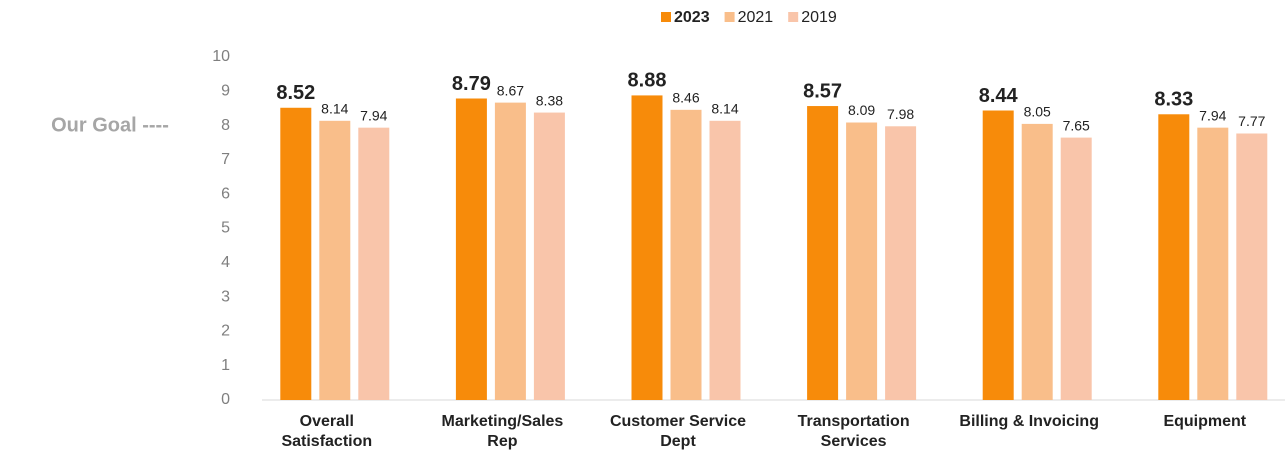 The width and height of the screenshot is (1285, 454). I want to click on value-label: 7.98, so click(900, 114).